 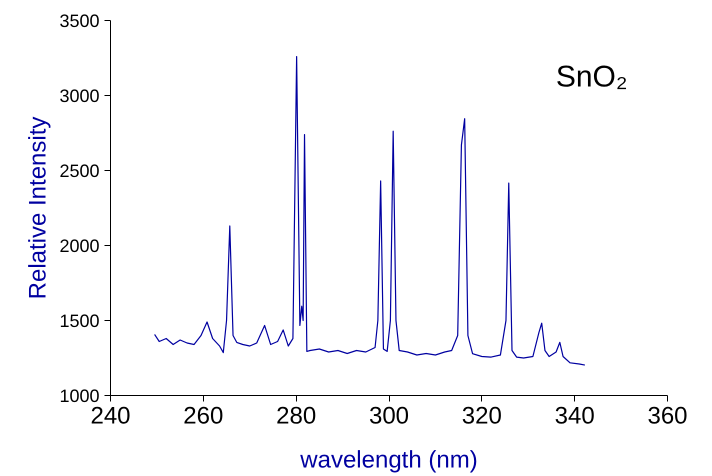 What do you see at coordinates (79, 21) in the screenshot?
I see `y-tick-label: 3500` at bounding box center [79, 21].